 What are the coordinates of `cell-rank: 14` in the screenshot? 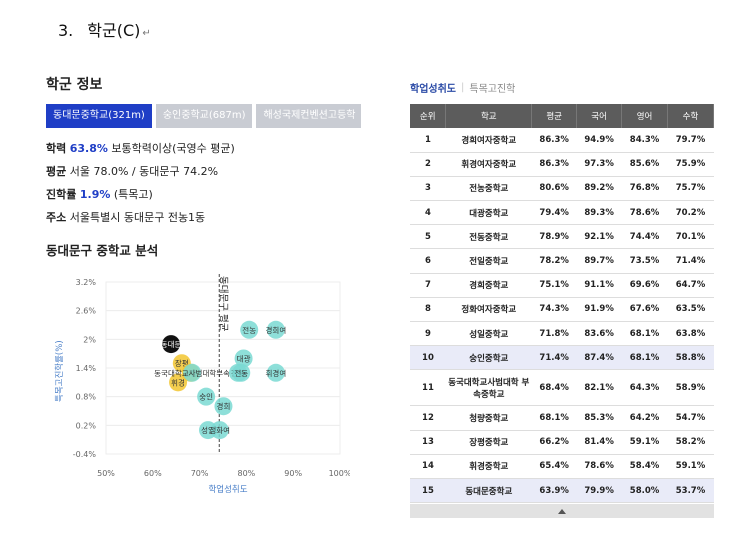 It's located at (428, 466).